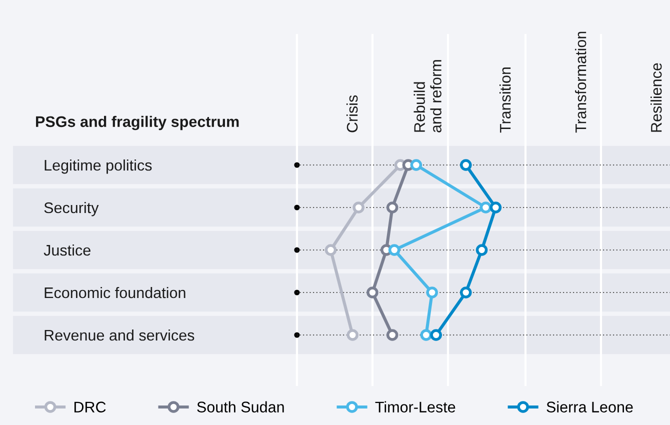 This screenshot has height=425, width=670. Describe the element at coordinates (98, 166) in the screenshot. I see `y-tick-label: Legitime politics` at that location.